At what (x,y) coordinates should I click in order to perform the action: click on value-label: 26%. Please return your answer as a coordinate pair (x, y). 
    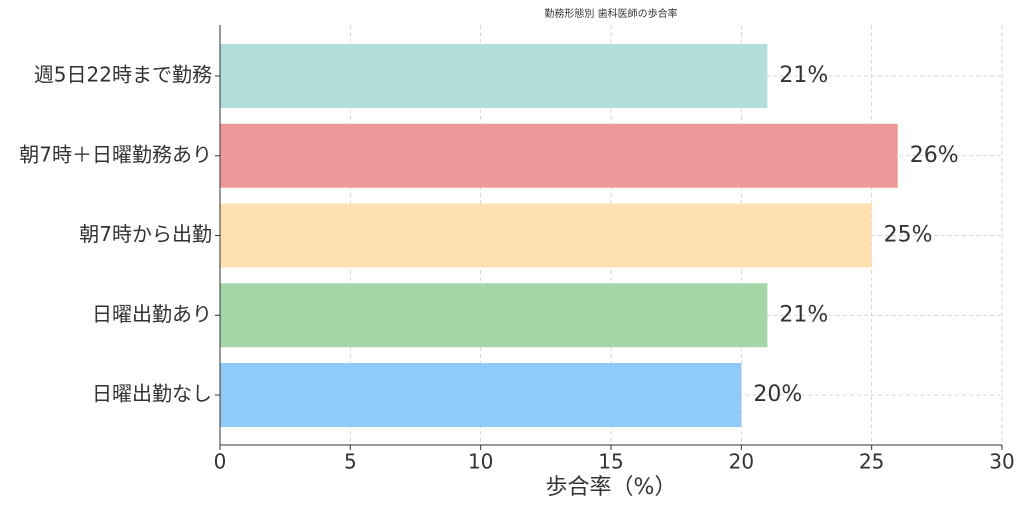
    Looking at the image, I should click on (934, 155).